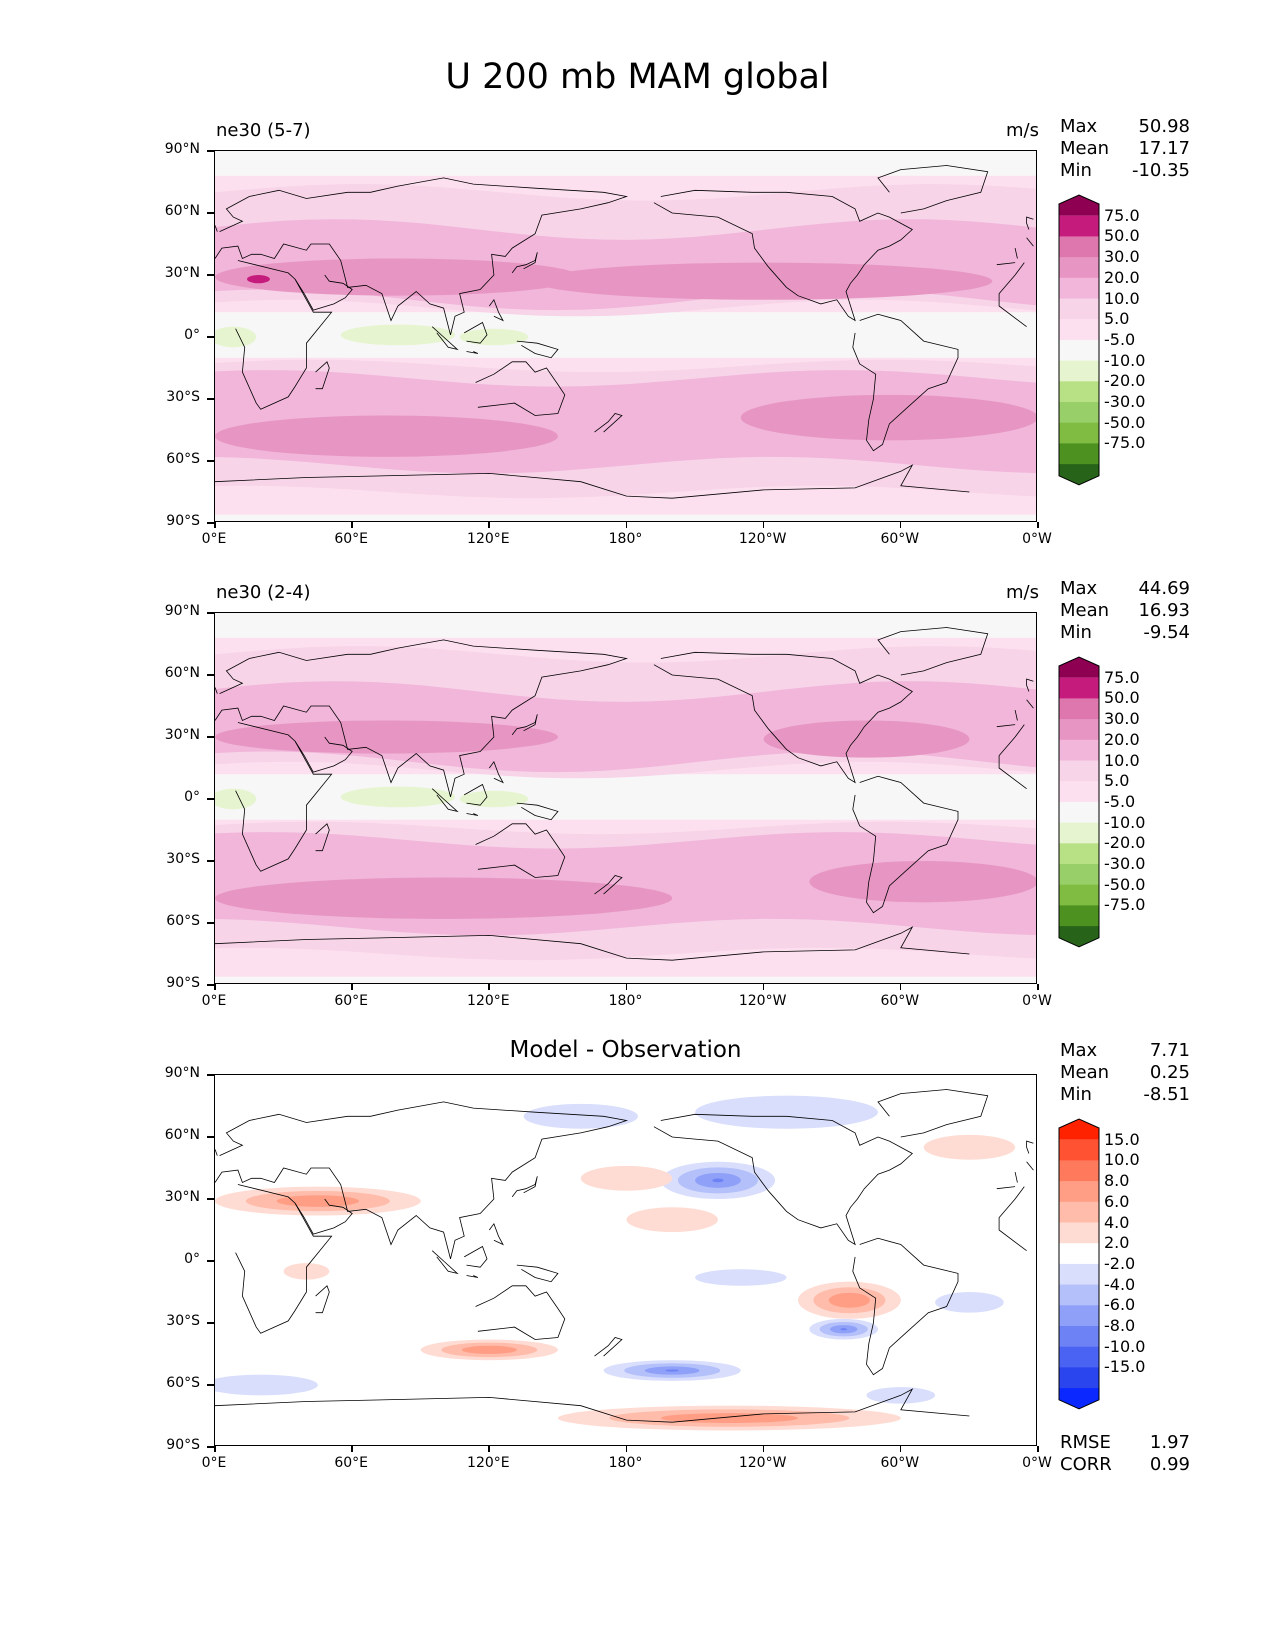 The image size is (1275, 1650). I want to click on stat-value: 50.98, so click(1164, 126).